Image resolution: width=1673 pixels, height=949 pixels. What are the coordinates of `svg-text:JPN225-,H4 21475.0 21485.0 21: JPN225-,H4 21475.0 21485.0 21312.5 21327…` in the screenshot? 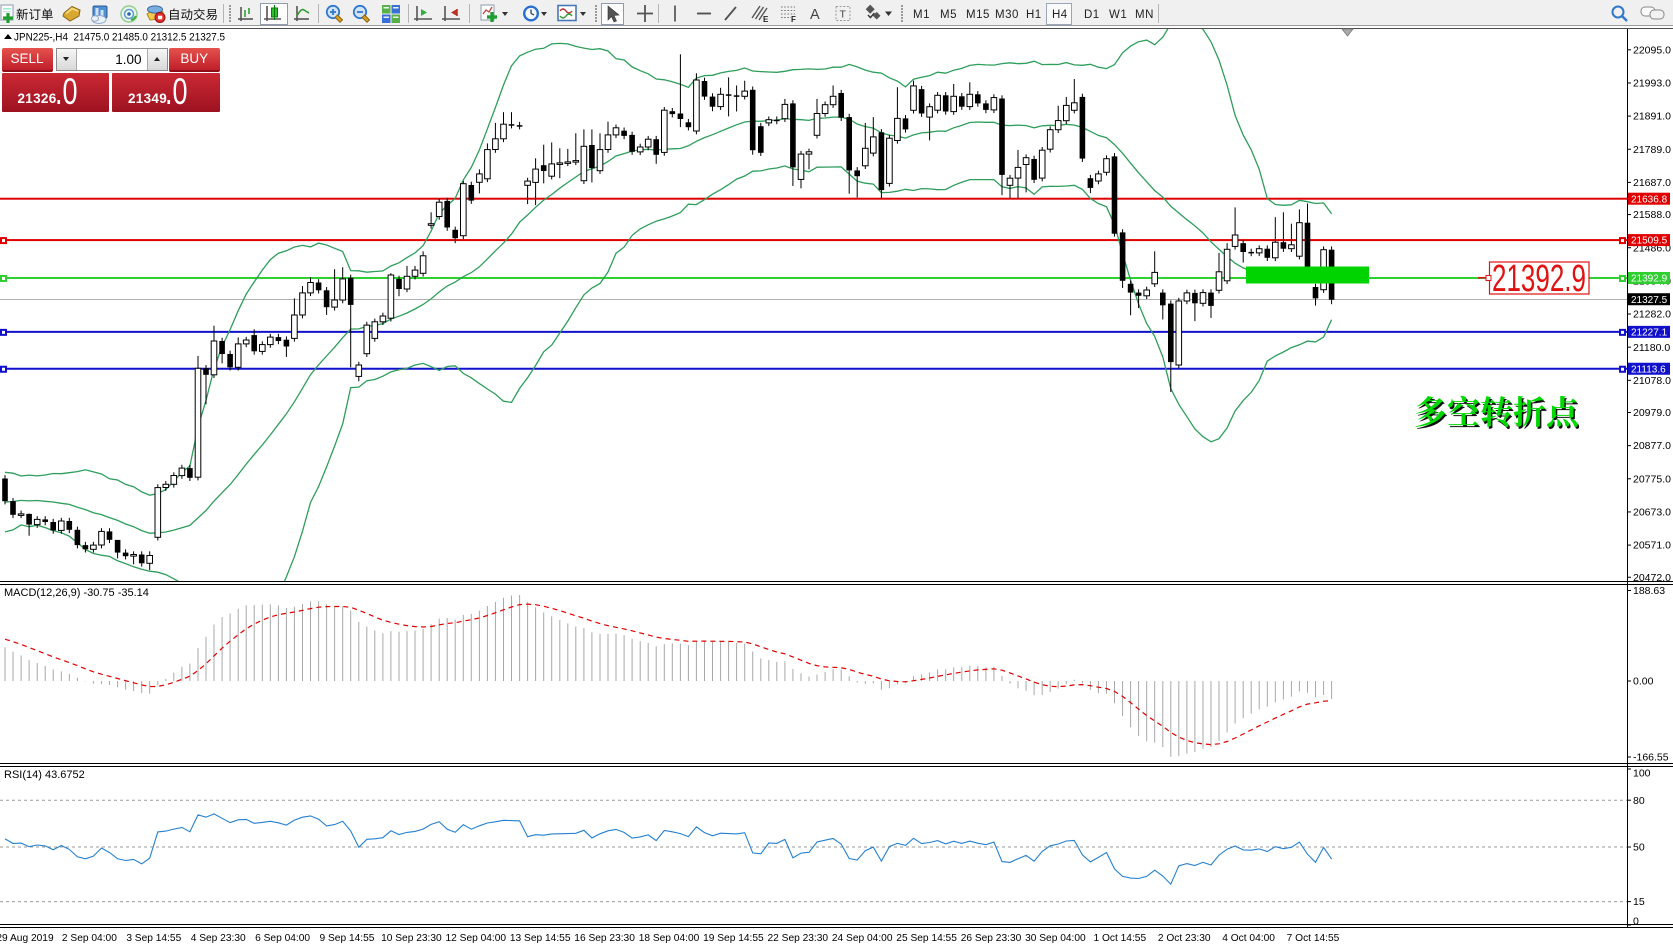 It's located at (119, 38).